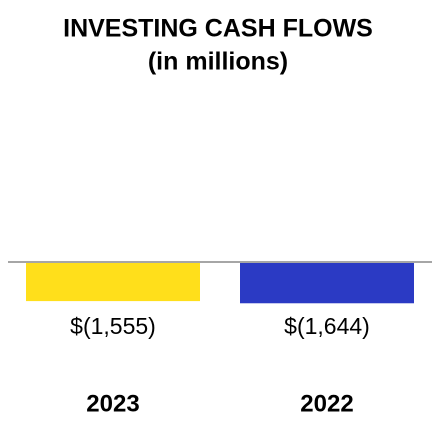 The image size is (440, 440). Describe the element at coordinates (218, 62) in the screenshot. I see `chart-subtitle: (in millions)` at that location.